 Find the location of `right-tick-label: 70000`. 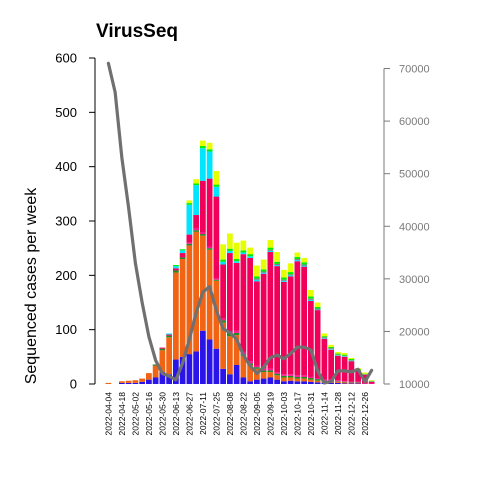

right-tick-label: 70000 is located at coordinates (414, 70).